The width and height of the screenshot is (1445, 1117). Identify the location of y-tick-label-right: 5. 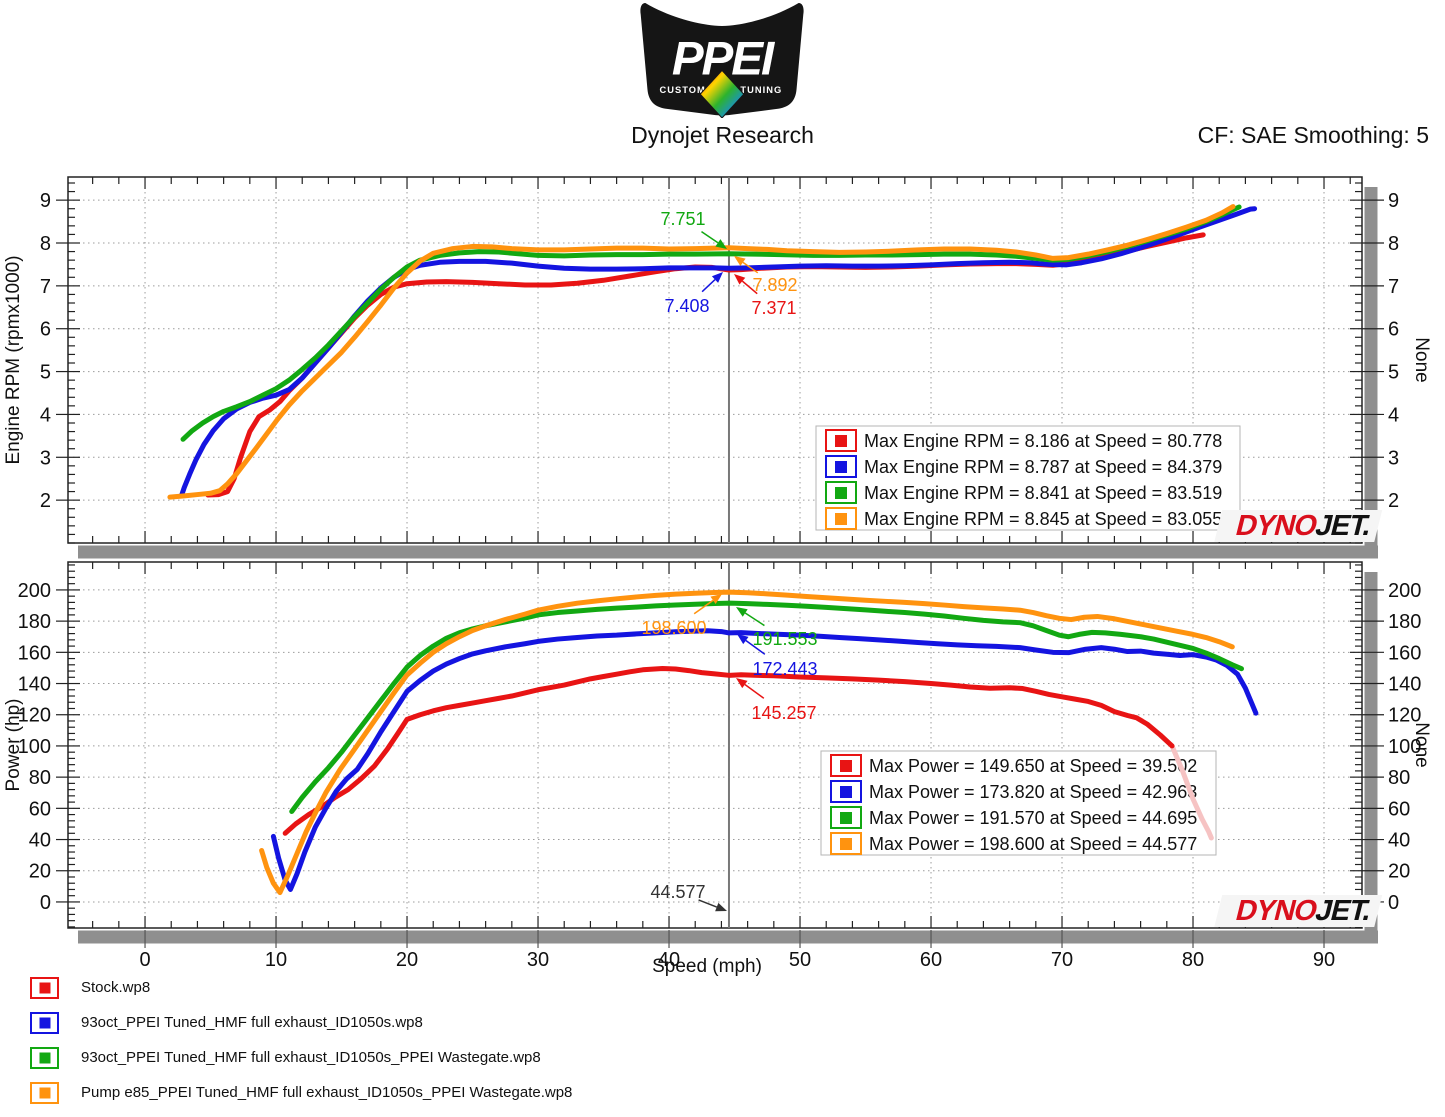
(1393, 373).